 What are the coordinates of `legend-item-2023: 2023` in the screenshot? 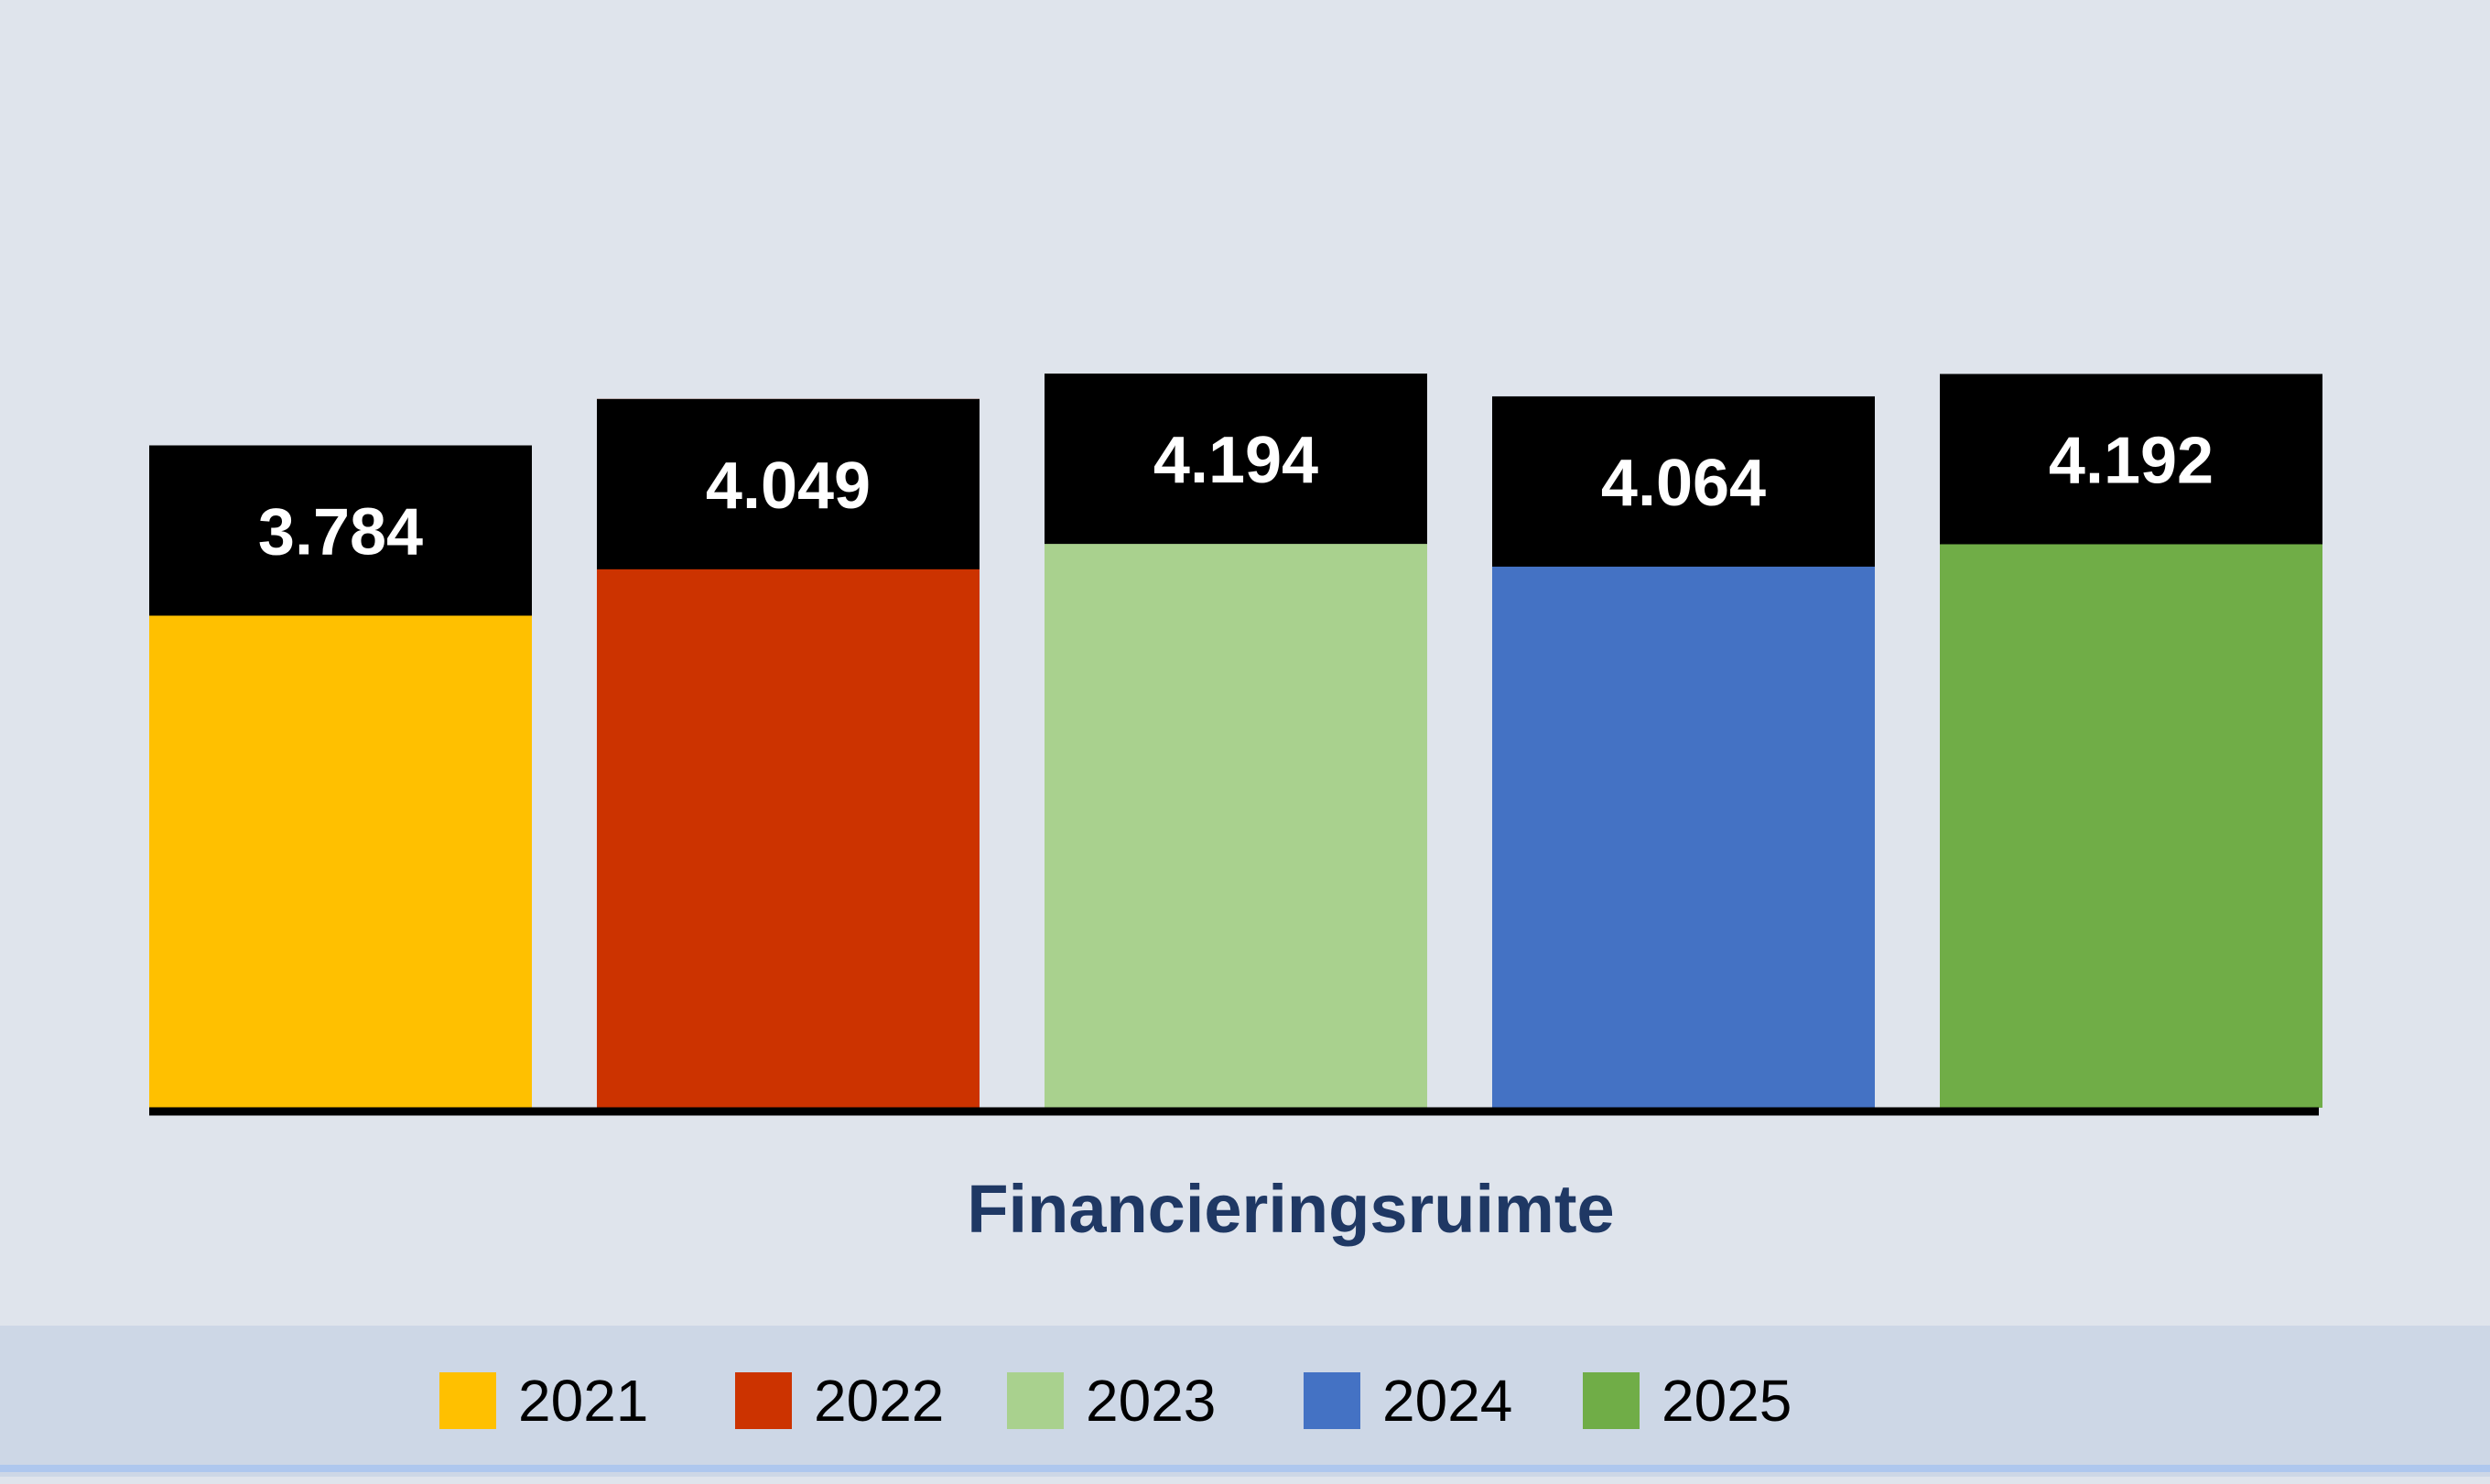 It's located at (1111, 1401).